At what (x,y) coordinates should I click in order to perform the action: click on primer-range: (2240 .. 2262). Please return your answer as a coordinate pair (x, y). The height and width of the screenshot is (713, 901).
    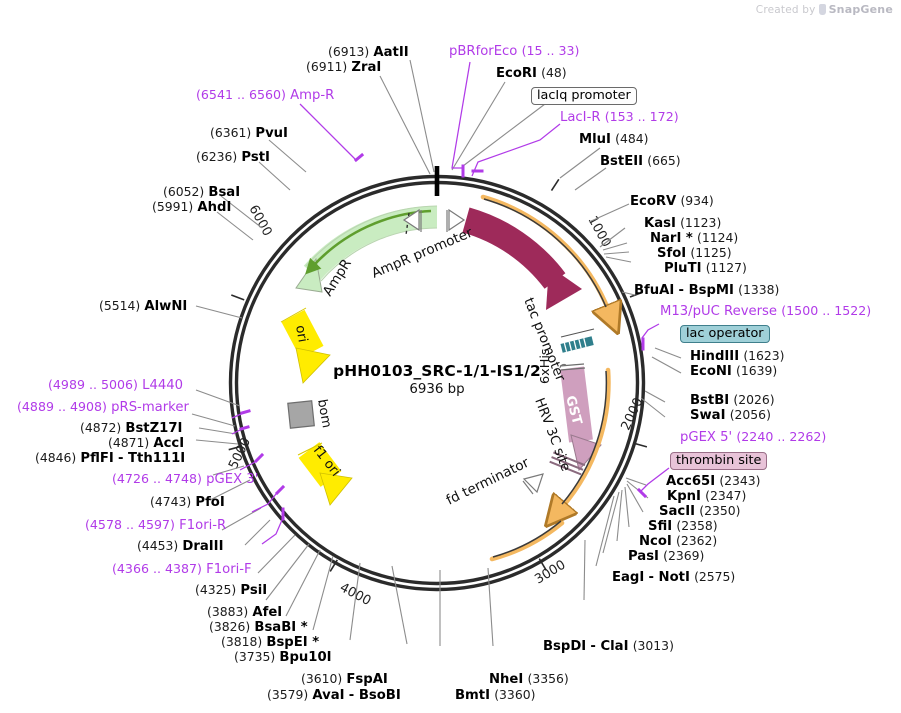
    Looking at the image, I should click on (781, 436).